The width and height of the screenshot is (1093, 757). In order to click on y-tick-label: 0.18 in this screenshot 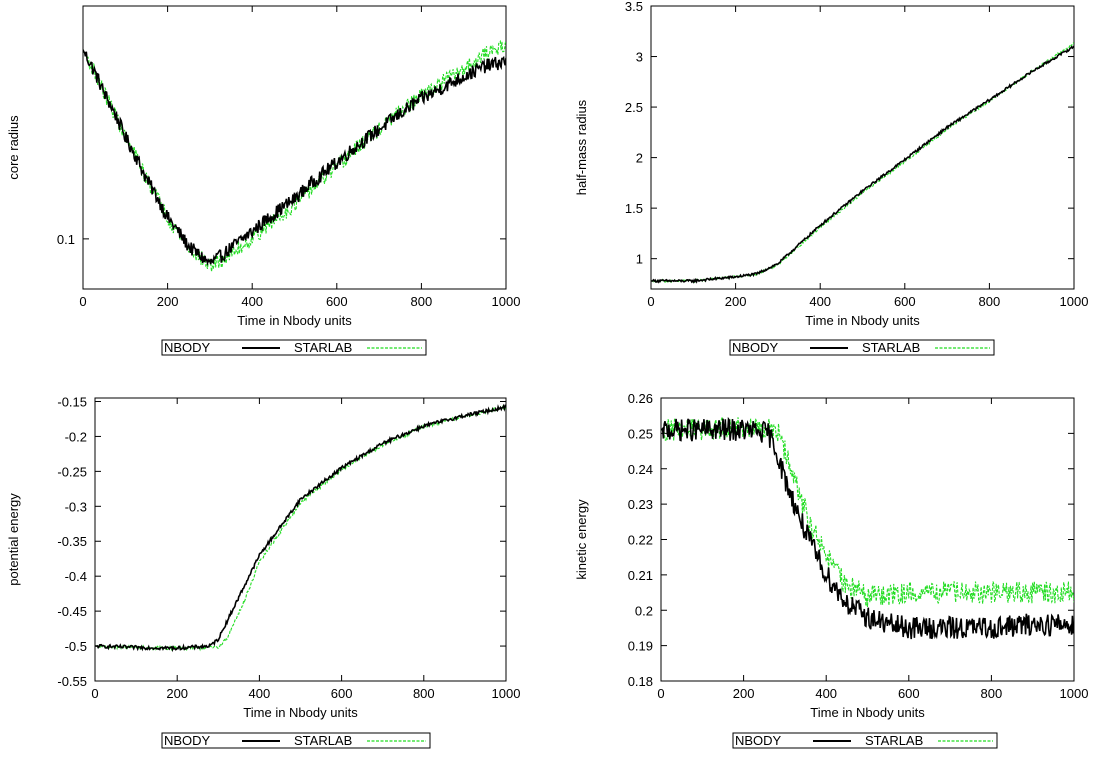, I will do `click(640, 681)`.